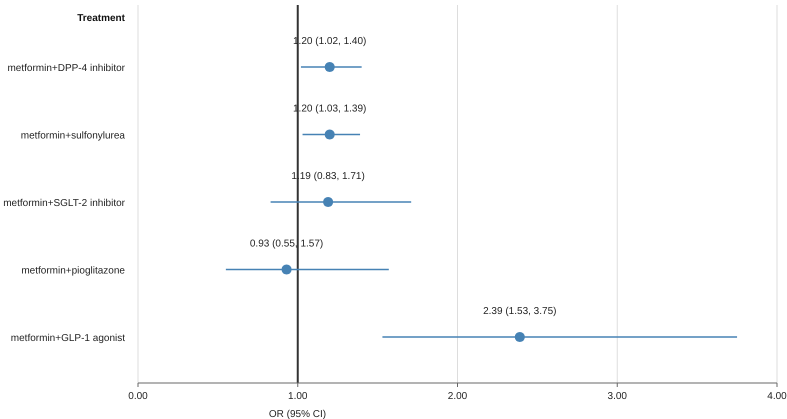  Describe the element at coordinates (101, 18) in the screenshot. I see `y-axis-title: Treatment` at that location.